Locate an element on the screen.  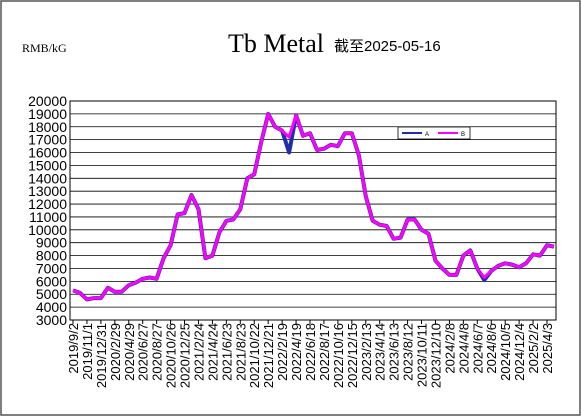
legend-label: B is located at coordinates (463, 135).